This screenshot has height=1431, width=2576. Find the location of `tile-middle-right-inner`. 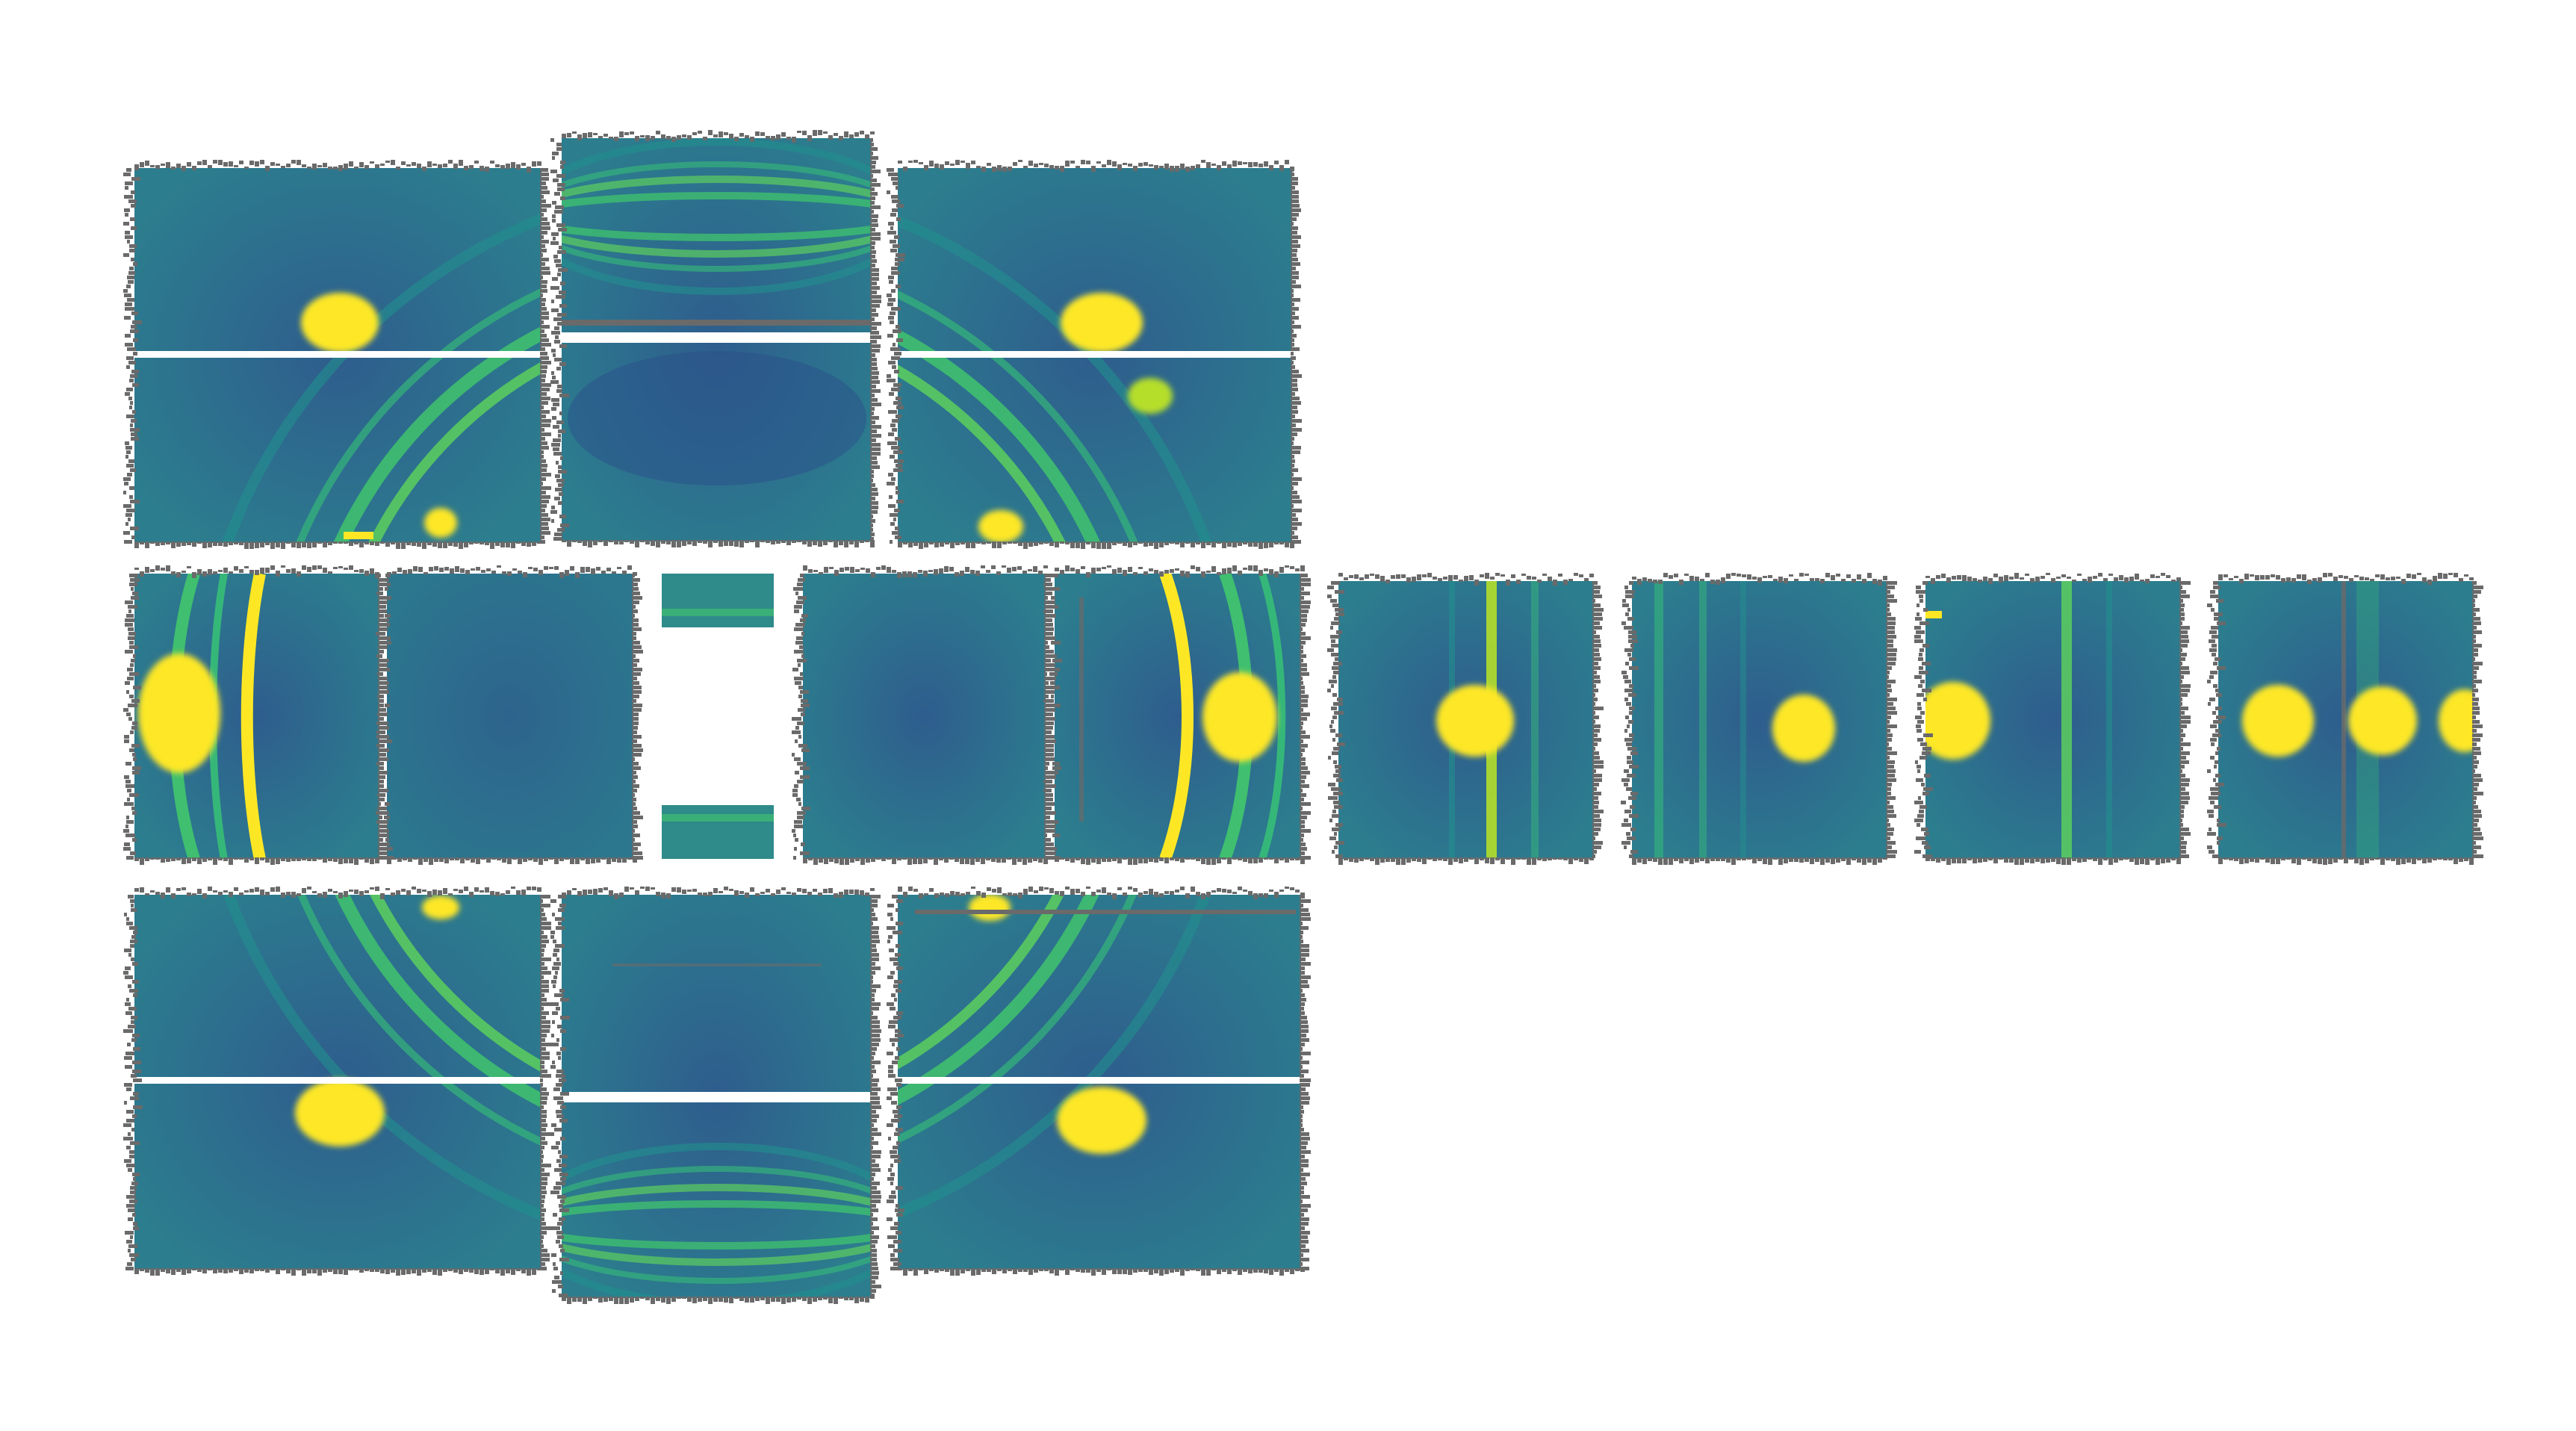

tile-middle-right-inner is located at coordinates (924, 716).